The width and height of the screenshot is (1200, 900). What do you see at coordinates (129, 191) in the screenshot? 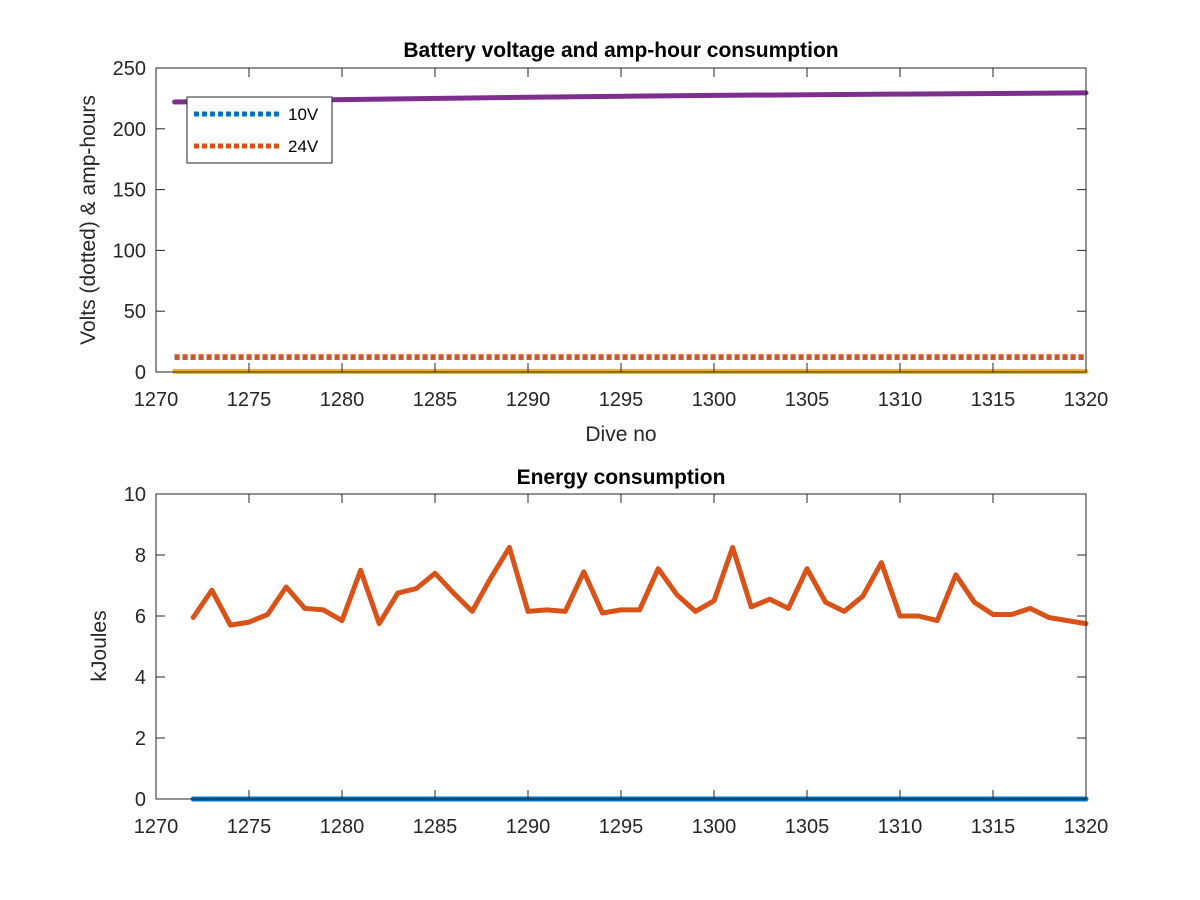
I see `voltage-plot-ytick-label: 150` at bounding box center [129, 191].